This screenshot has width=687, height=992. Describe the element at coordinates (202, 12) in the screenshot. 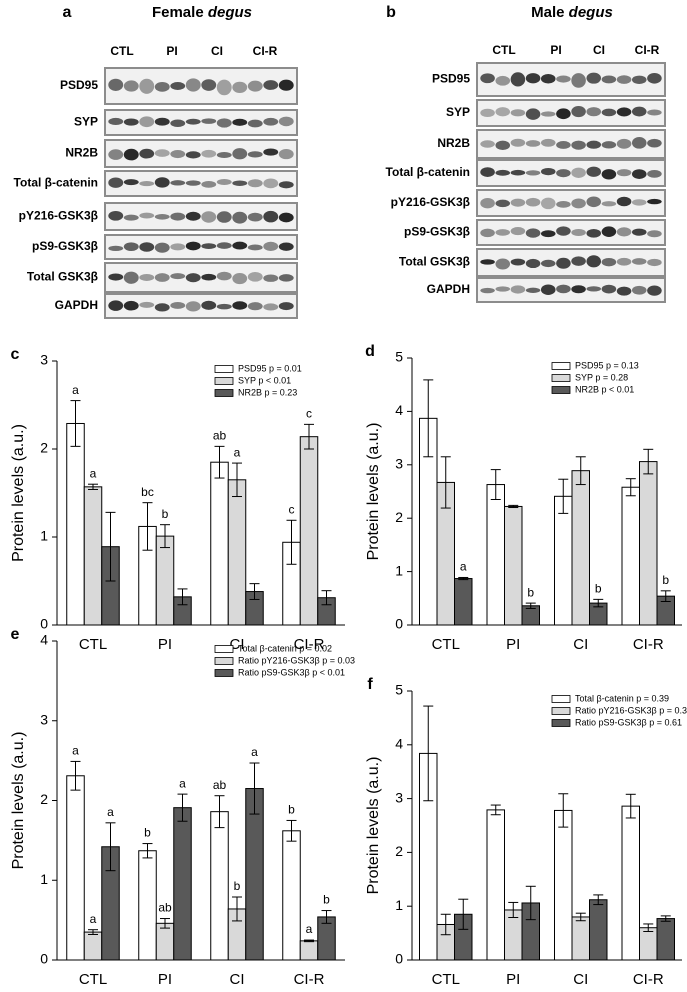

I see `blot-title: Female degus` at that location.